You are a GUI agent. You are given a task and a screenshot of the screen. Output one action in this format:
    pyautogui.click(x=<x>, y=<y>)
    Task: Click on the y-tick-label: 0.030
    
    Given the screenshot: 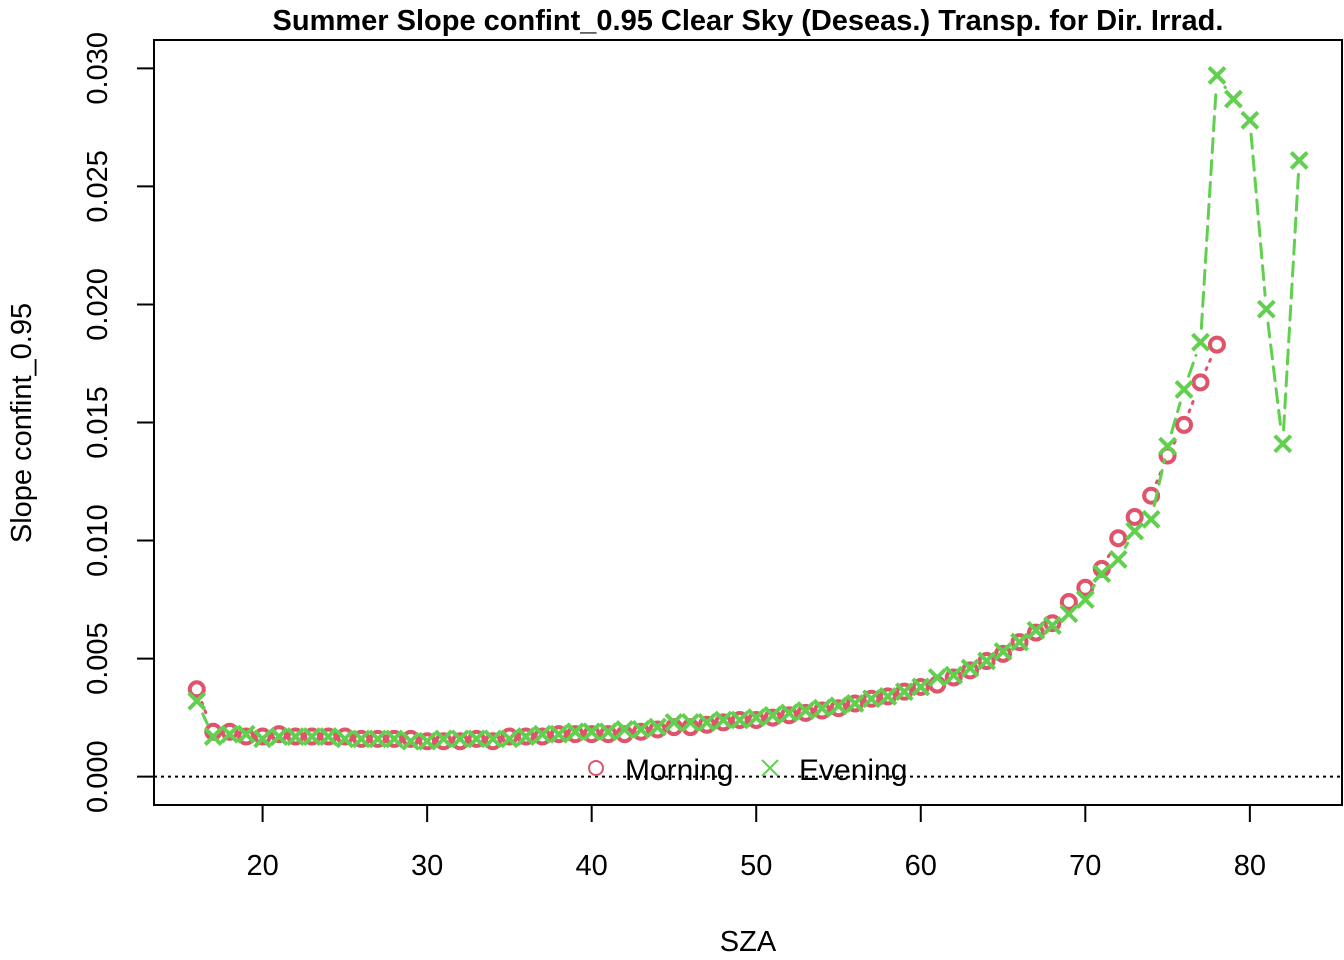 What is the action you would take?
    pyautogui.click(x=98, y=68)
    